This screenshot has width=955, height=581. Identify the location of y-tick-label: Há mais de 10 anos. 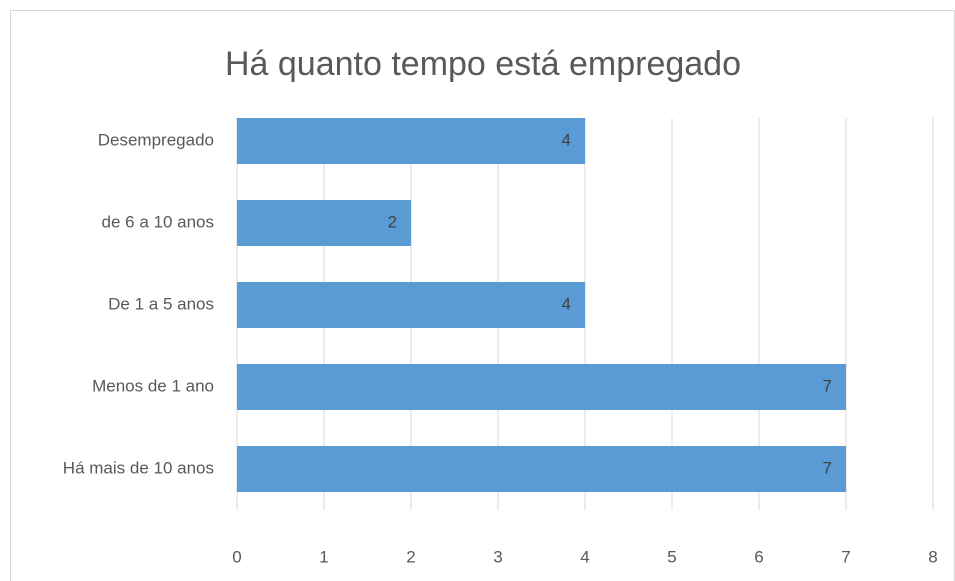
(138, 467).